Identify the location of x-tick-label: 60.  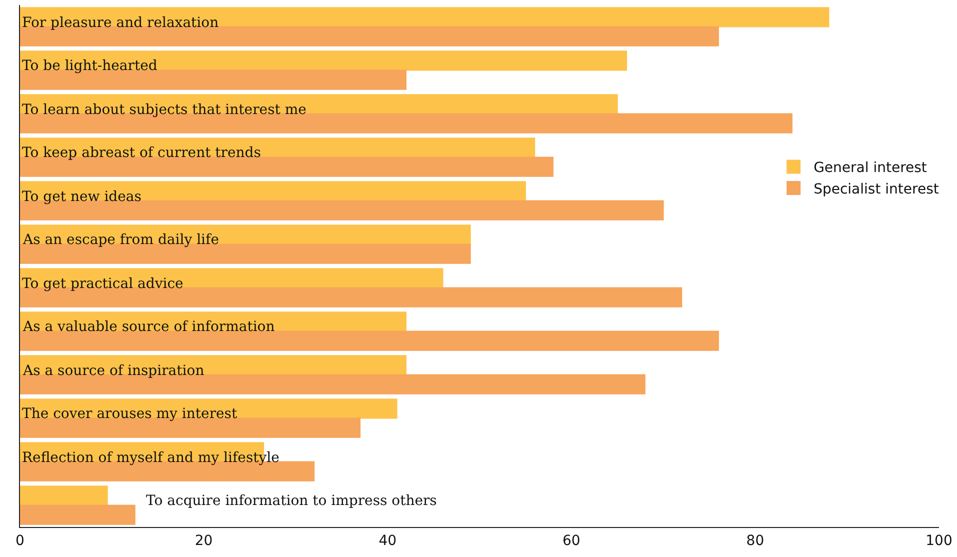
(571, 540).